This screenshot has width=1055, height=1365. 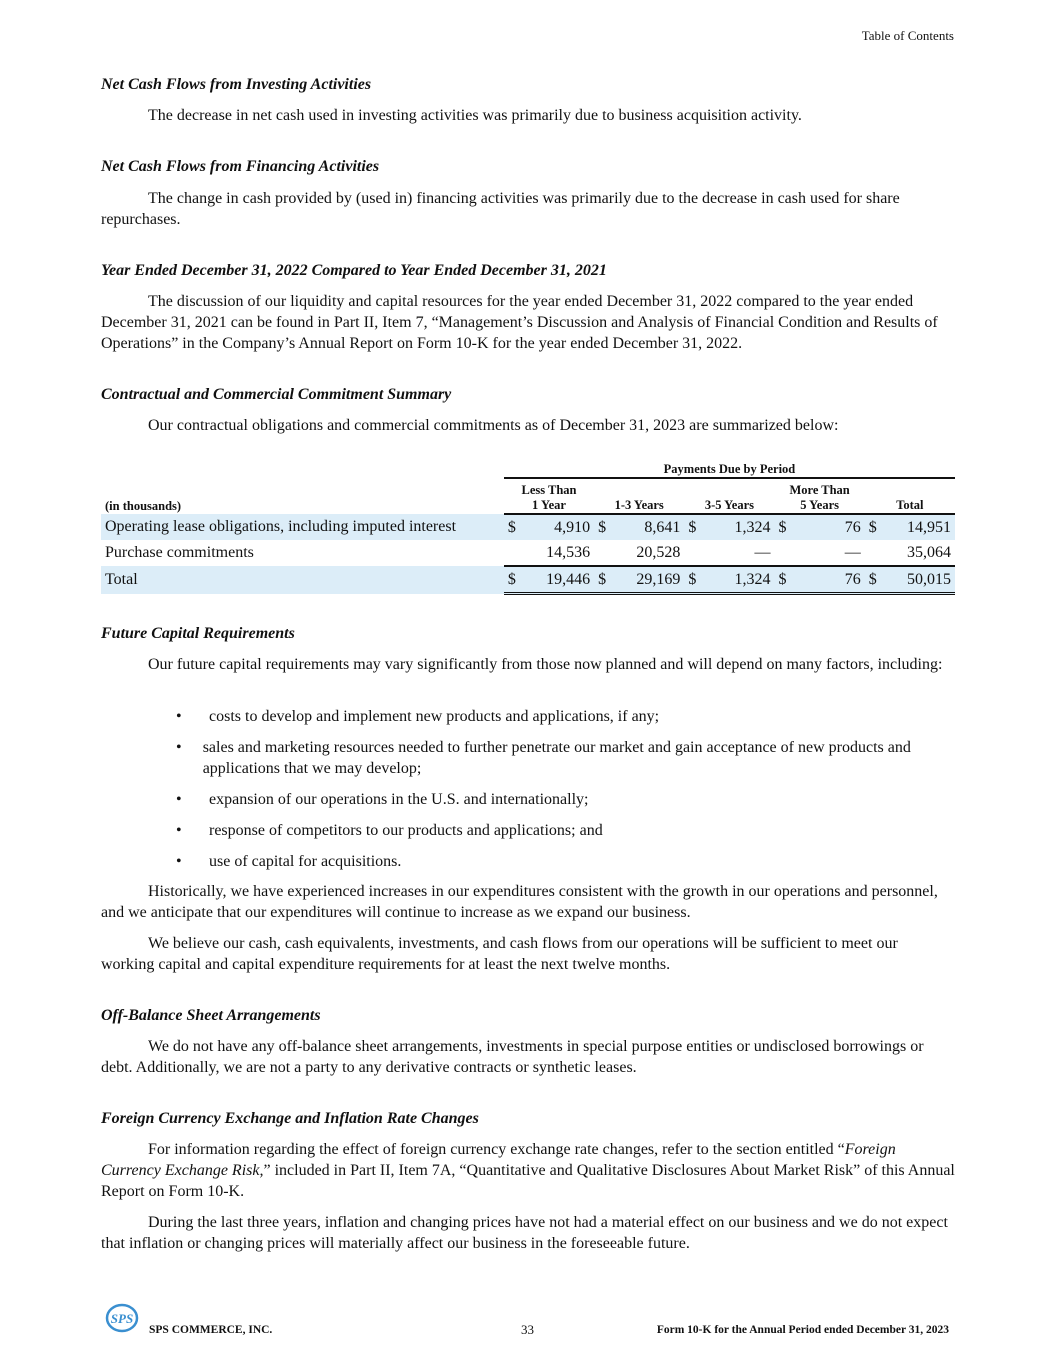 I want to click on section-heading: Off-Balance Sheet Arrangements, so click(x=211, y=1015).